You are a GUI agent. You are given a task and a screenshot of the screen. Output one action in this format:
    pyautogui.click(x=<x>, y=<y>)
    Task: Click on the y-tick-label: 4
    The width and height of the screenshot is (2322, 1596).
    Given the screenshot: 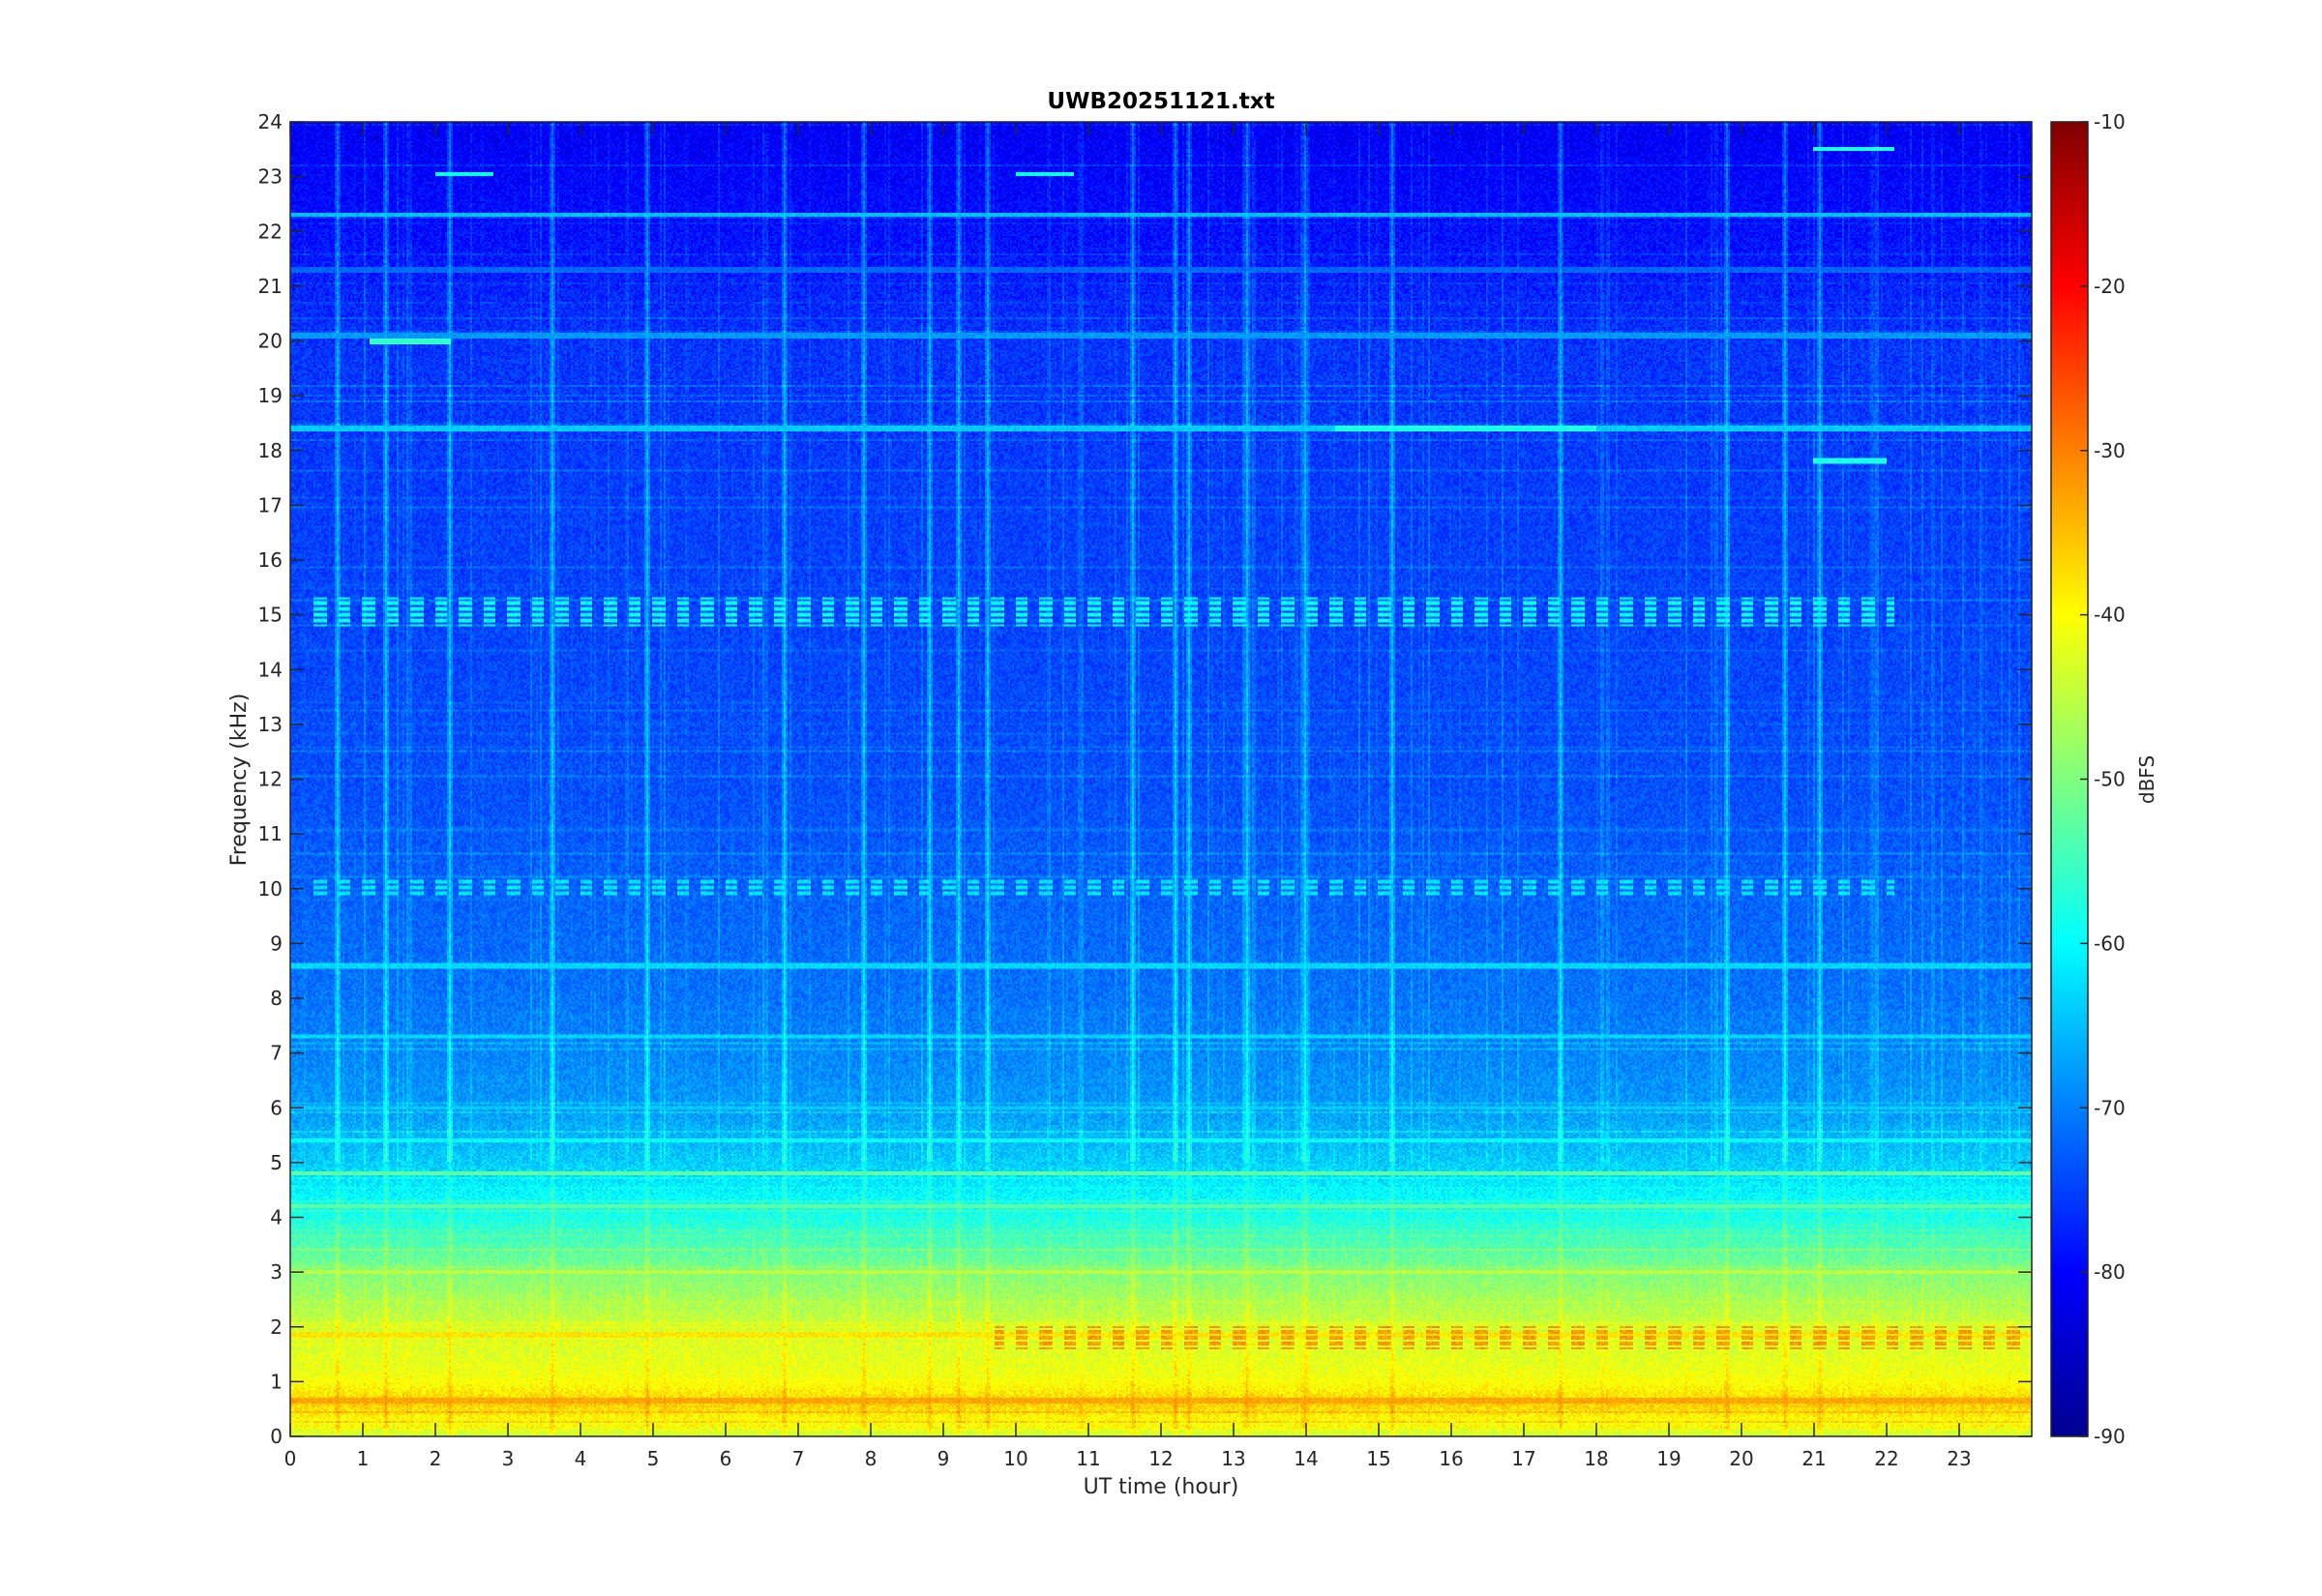 What is the action you would take?
    pyautogui.click(x=276, y=1217)
    